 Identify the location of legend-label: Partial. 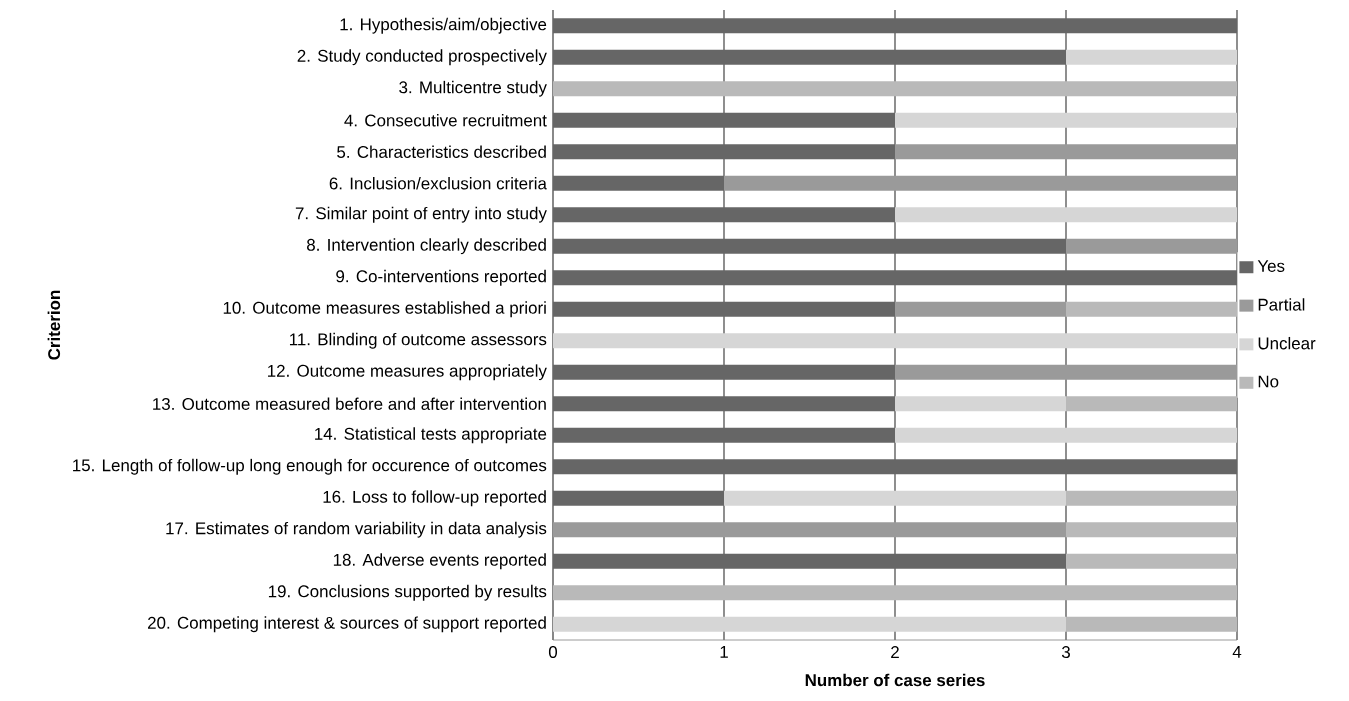
(1281, 304).